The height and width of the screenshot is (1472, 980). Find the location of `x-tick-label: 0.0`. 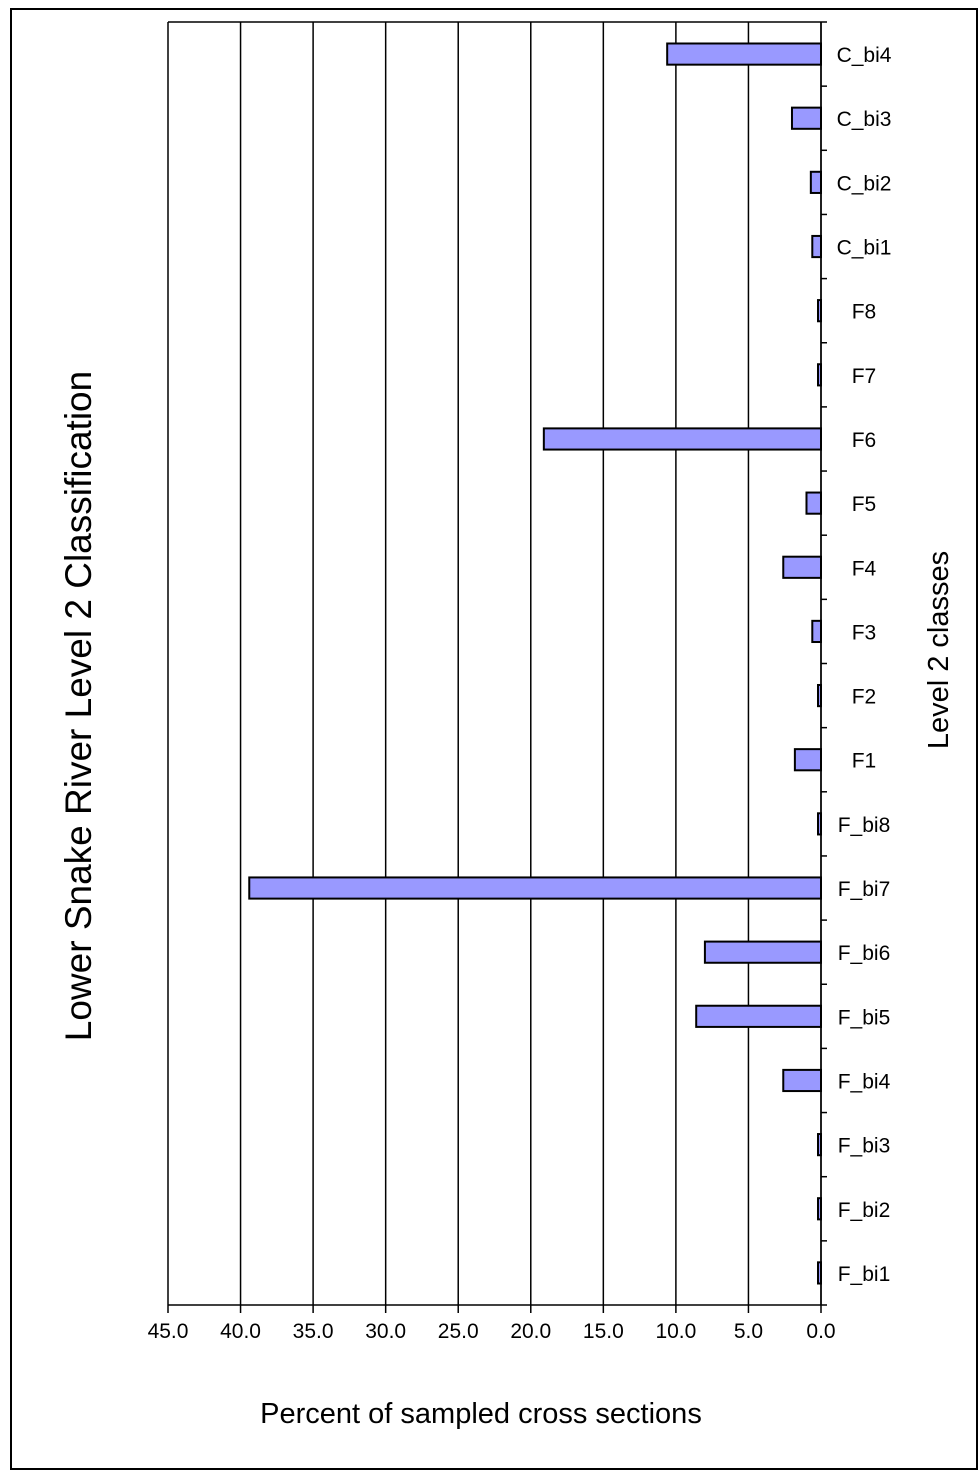

x-tick-label: 0.0 is located at coordinates (820, 1331).